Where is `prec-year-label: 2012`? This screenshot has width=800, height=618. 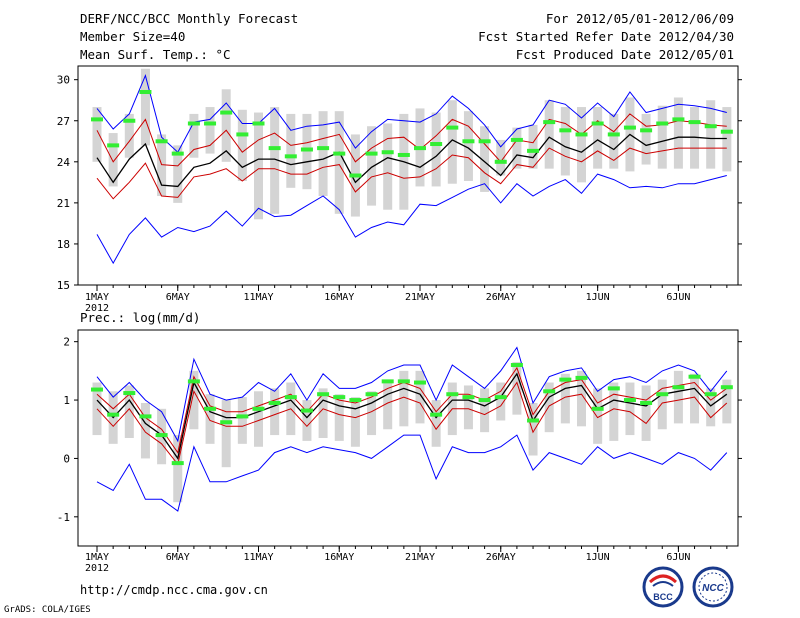
prec-year-label: 2012 is located at coordinates (97, 568).